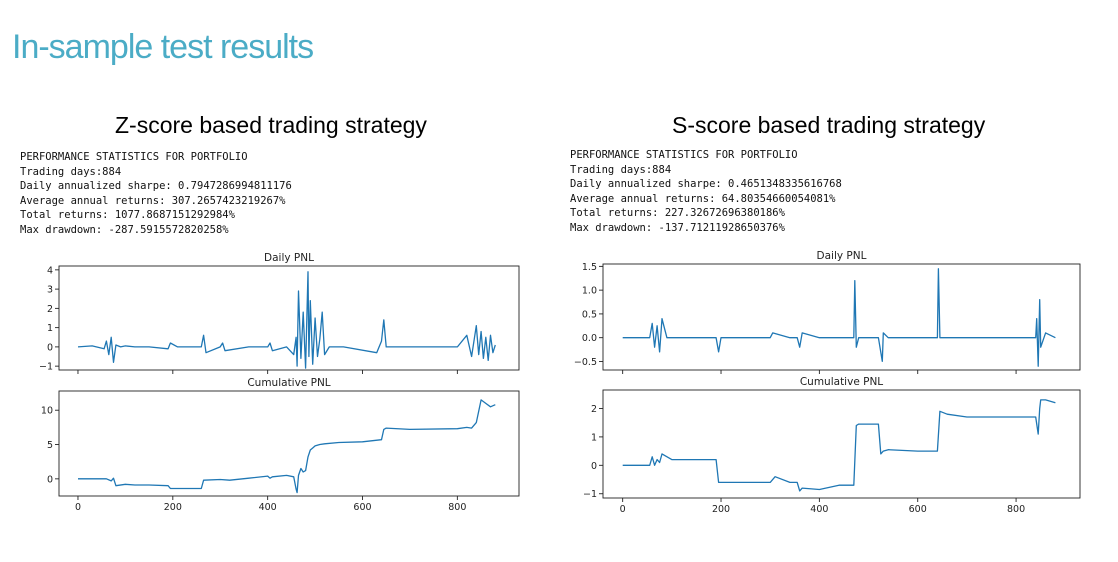  I want to click on y-tick-label: −0.5, so click(585, 362).